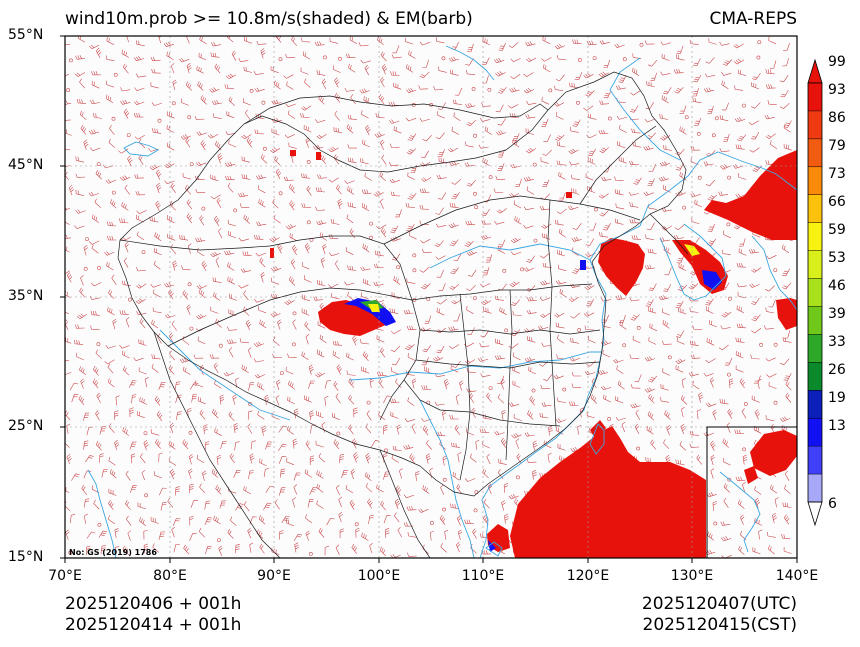 Image resolution: width=860 pixels, height=647 pixels. What do you see at coordinates (512, 220) in the screenshot?
I see `inner-mongolia-line` at bounding box center [512, 220].